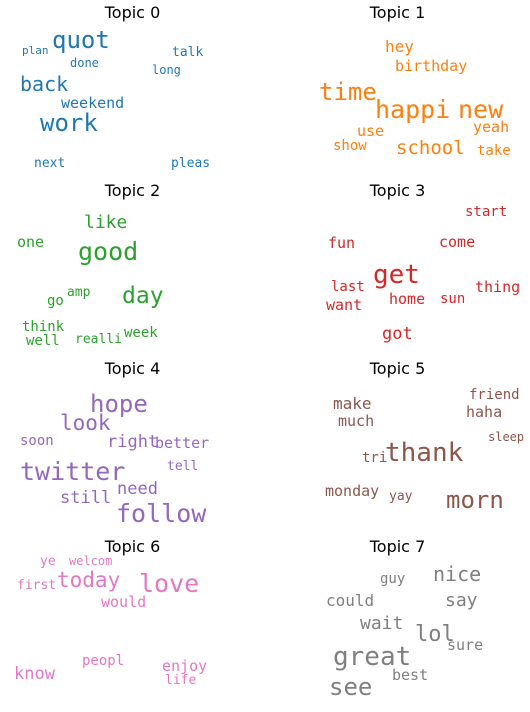 This screenshot has height=712, width=530. Describe the element at coordinates (397, 190) in the screenshot. I see `topic-3-title: Topic 3` at that location.